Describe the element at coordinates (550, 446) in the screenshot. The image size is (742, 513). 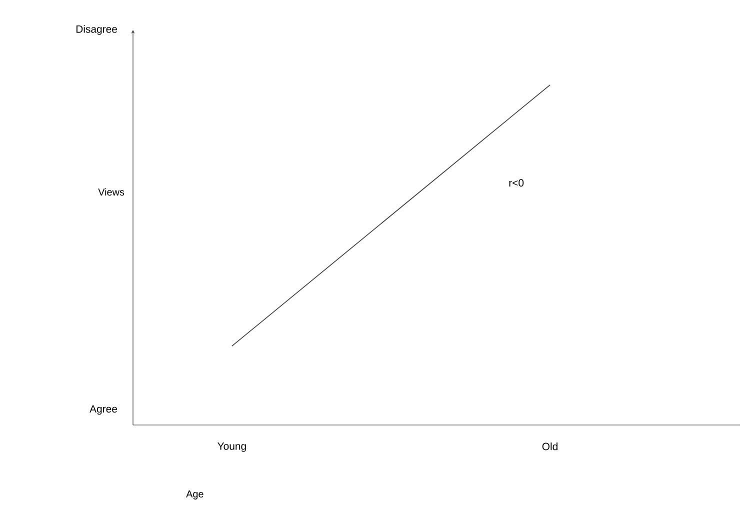
I see `x-tick-label: Old` at that location.